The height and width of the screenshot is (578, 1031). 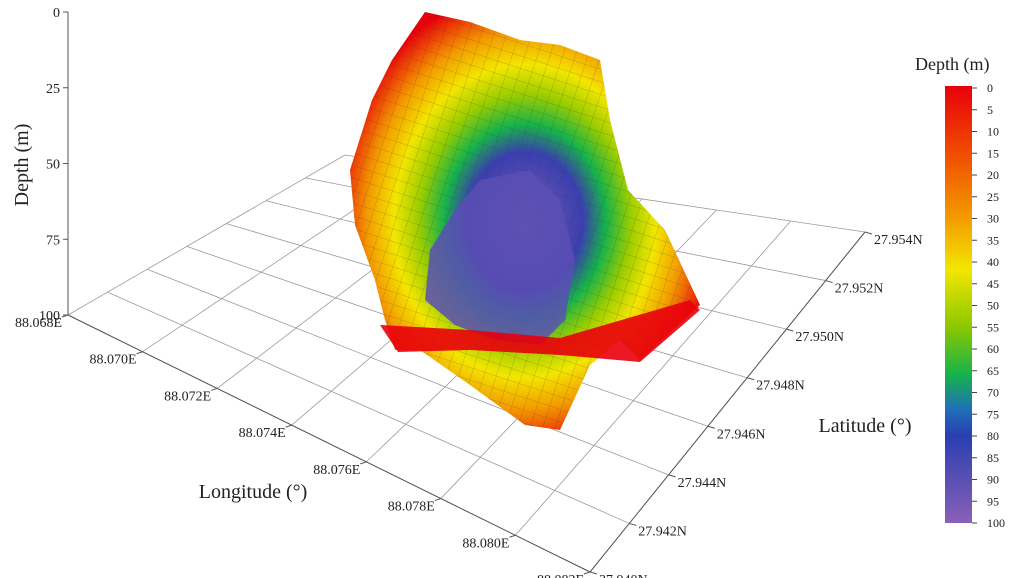 What do you see at coordinates (22, 165) in the screenshot?
I see `depth-axis-label: Depth (m)` at bounding box center [22, 165].